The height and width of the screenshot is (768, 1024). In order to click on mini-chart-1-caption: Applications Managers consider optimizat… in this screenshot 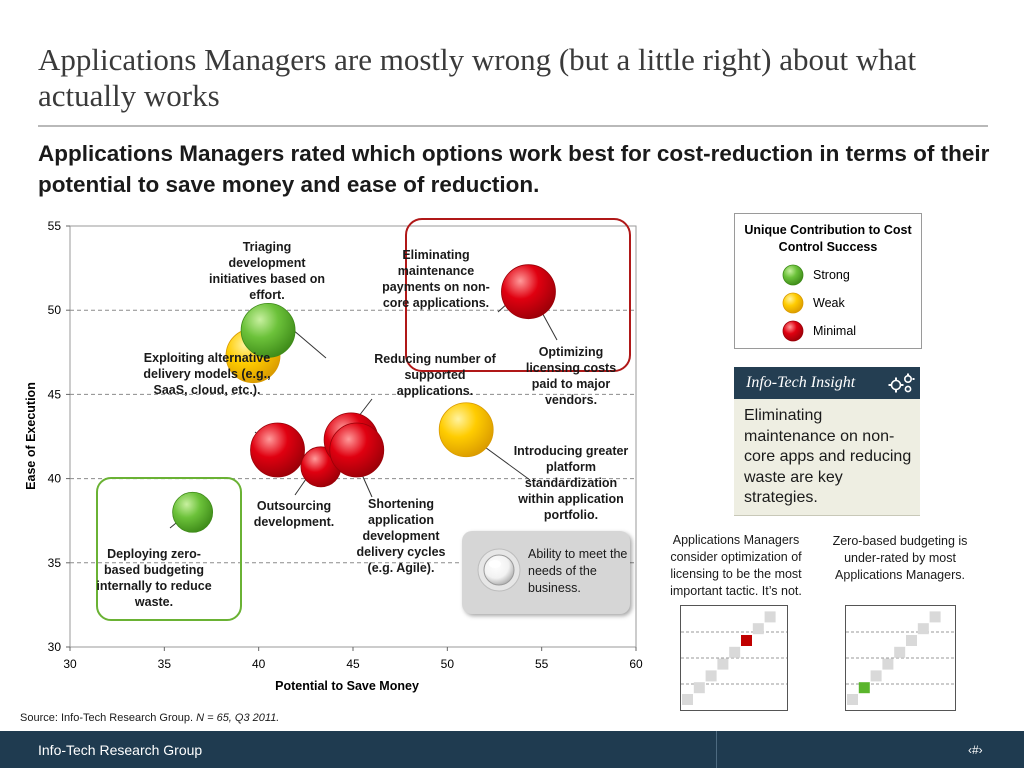, I will do `click(736, 565)`.